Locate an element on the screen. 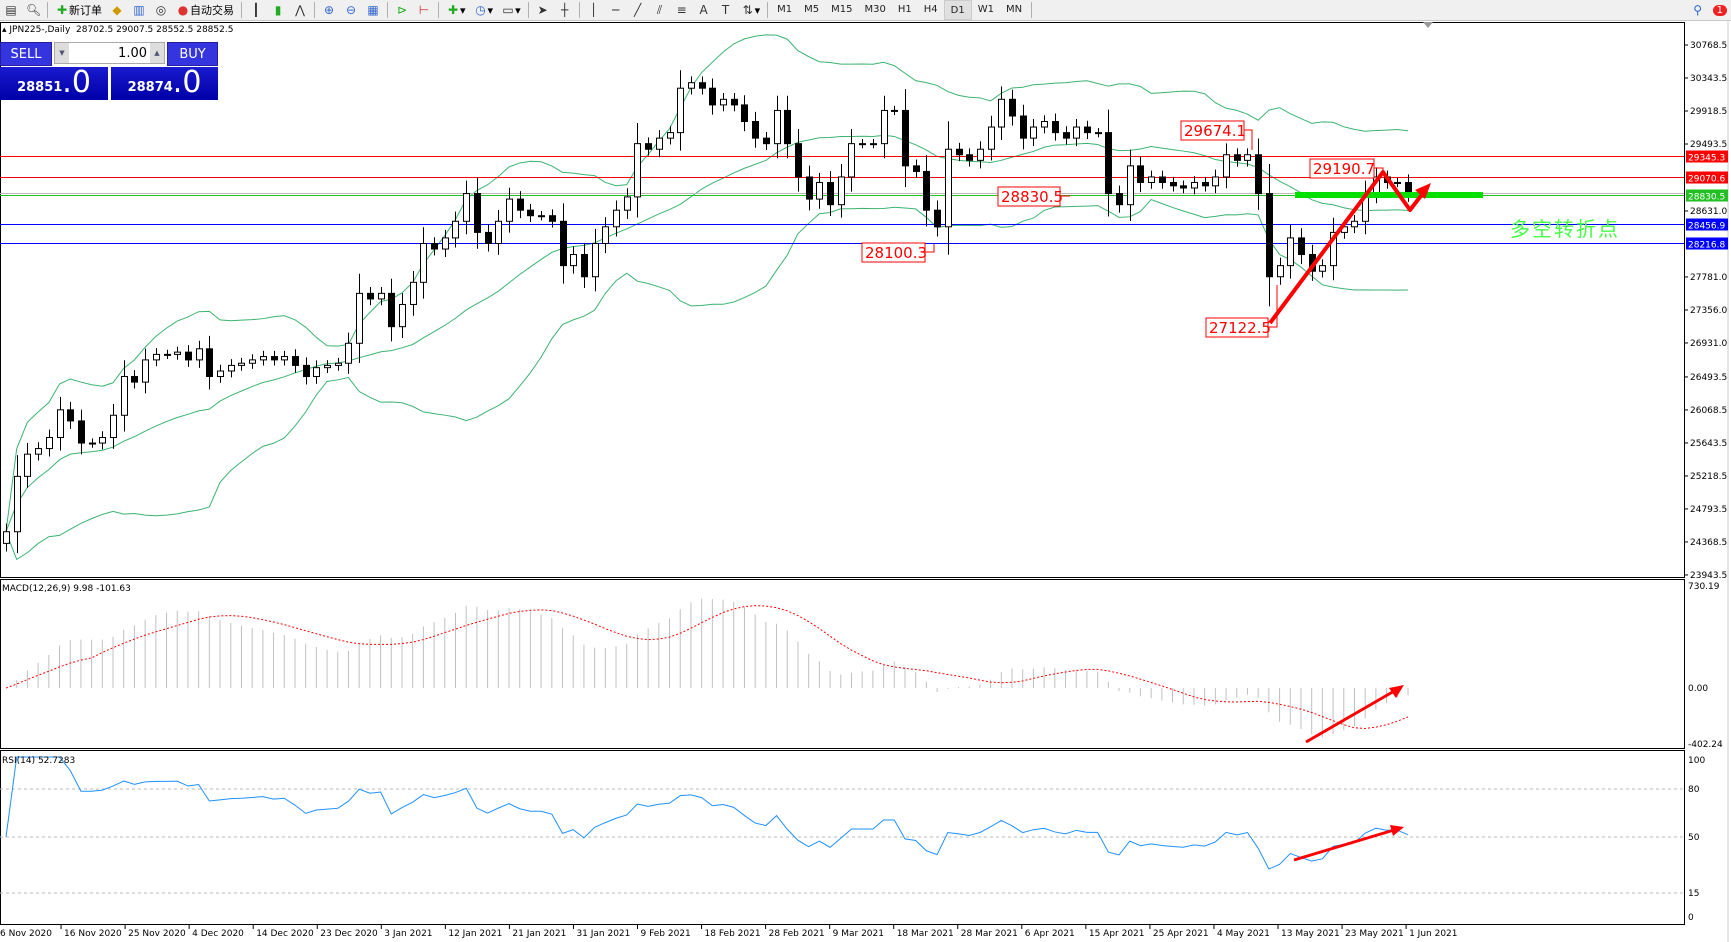  lot-decrease-button: ▼ is located at coordinates (62, 53).